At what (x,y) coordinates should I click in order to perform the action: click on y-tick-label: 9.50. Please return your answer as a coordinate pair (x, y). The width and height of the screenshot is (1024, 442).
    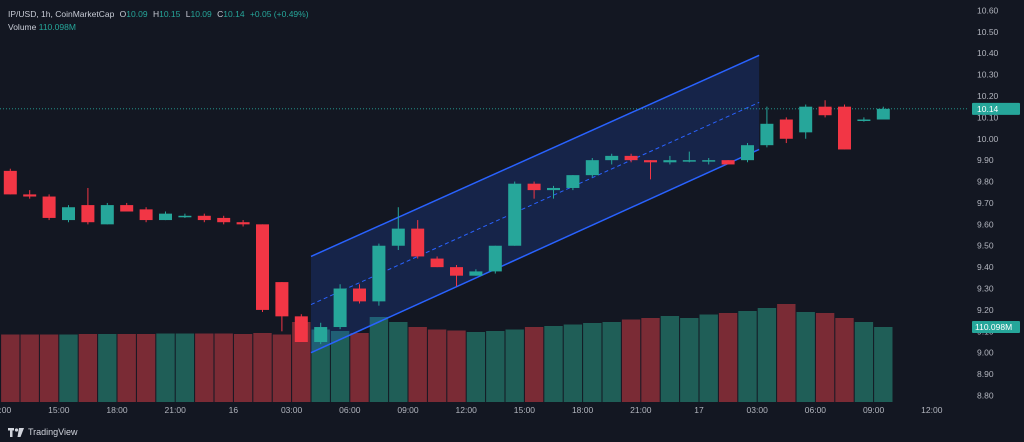
    Looking at the image, I should click on (985, 246).